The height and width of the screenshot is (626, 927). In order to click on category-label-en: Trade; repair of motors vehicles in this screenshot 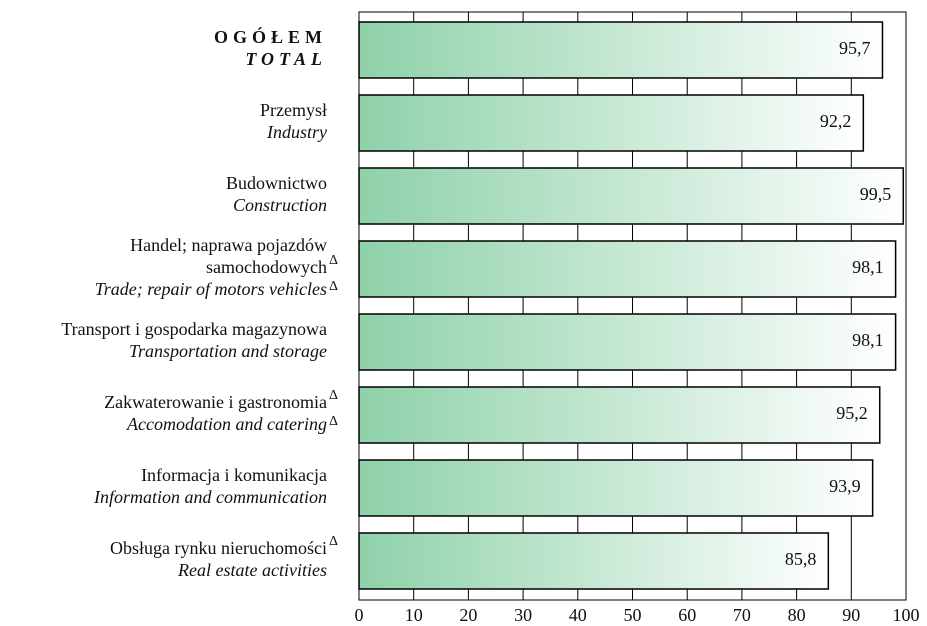, I will do `click(211, 289)`.